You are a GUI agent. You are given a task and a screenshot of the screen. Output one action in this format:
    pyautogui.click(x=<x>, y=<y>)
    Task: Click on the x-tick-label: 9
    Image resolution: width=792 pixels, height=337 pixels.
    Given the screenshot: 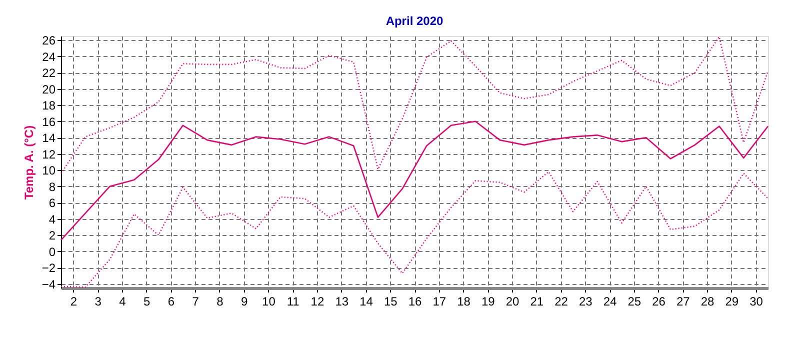 What is the action you would take?
    pyautogui.click(x=244, y=301)
    